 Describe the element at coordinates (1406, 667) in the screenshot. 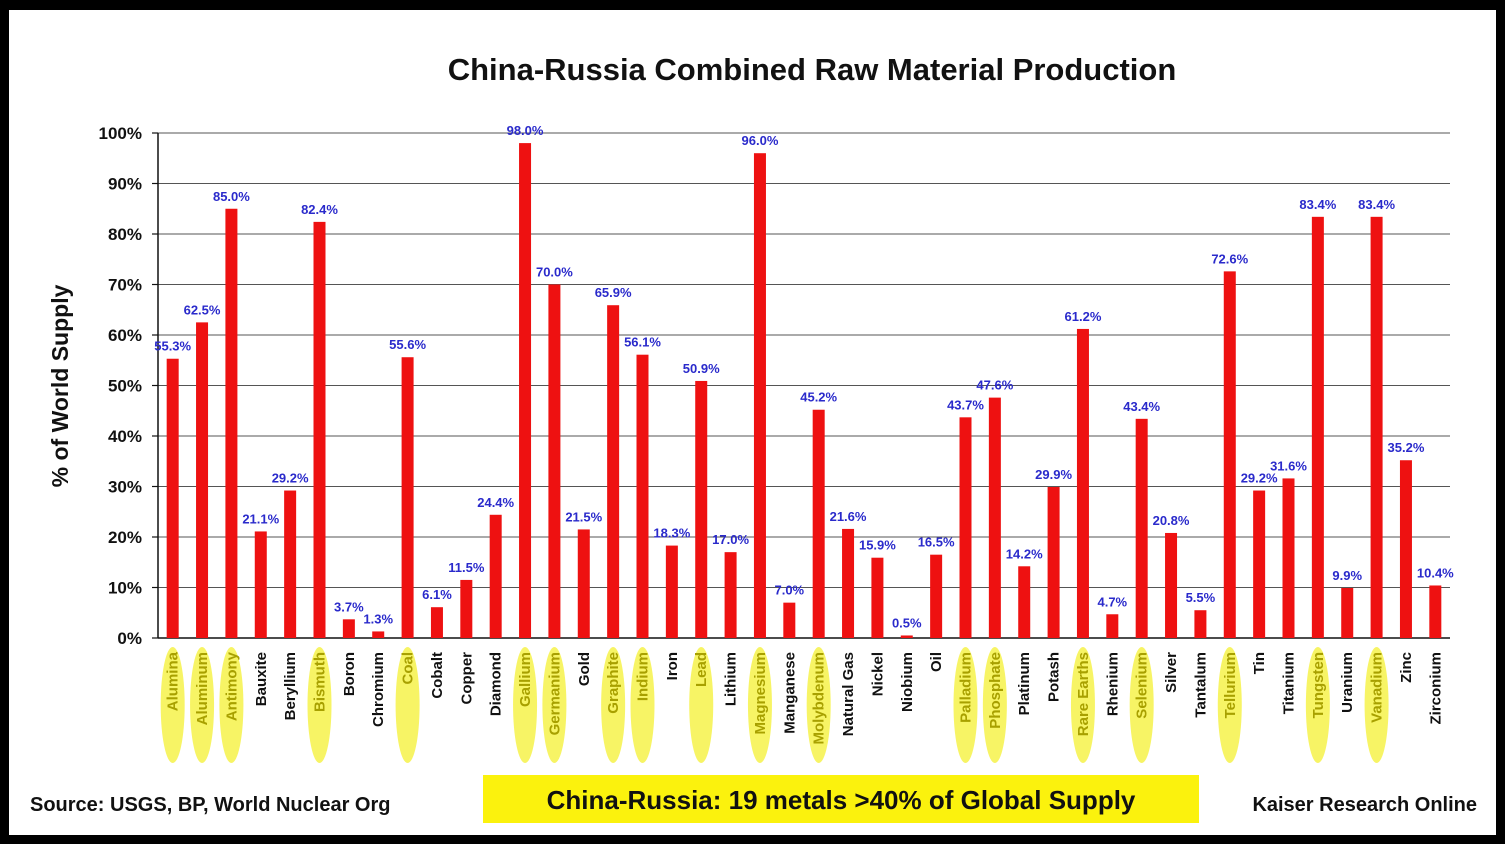

I see `x-tick-label: Zinc` at that location.